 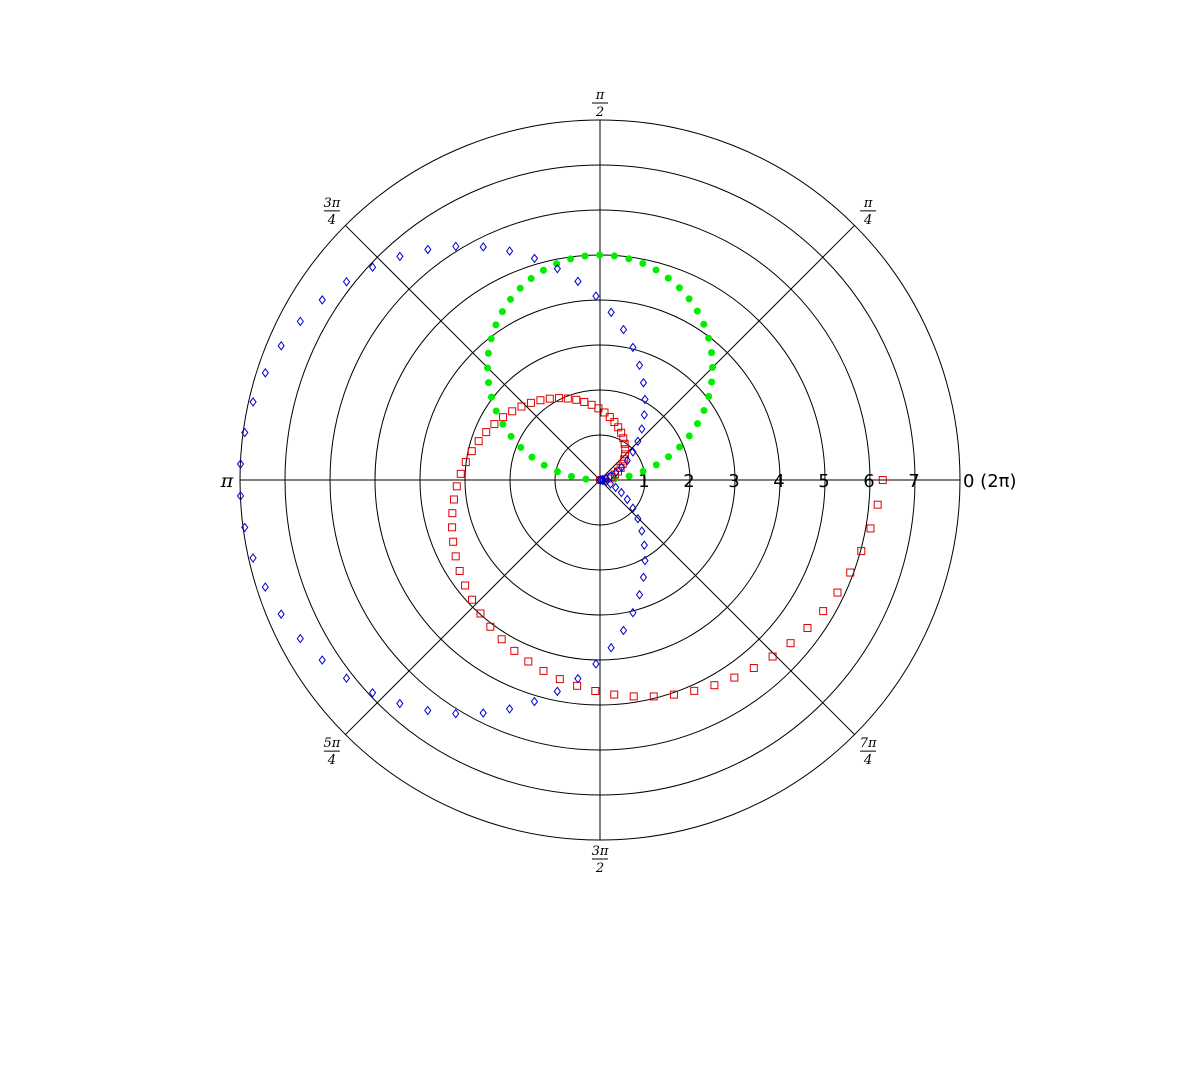 I want to click on angle-tick-label: 3π4, so click(x=331, y=212).